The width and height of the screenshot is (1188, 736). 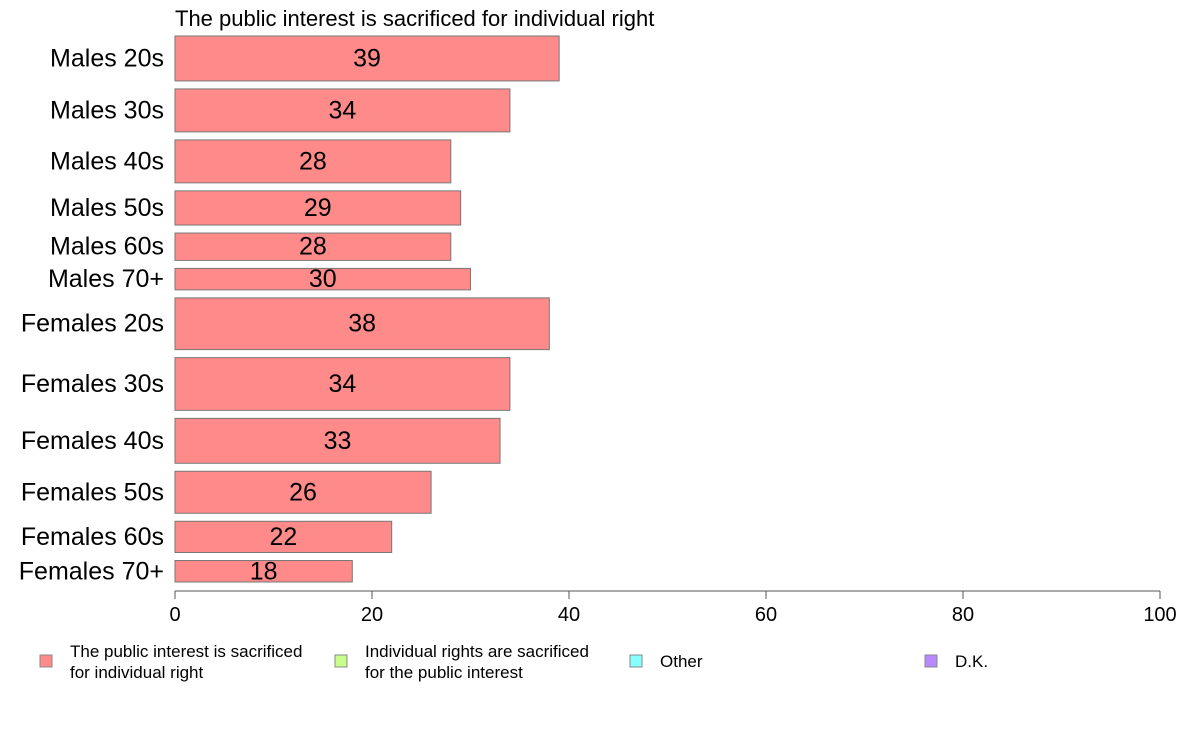 What do you see at coordinates (107, 110) in the screenshot?
I see `category-label: Males 30s` at bounding box center [107, 110].